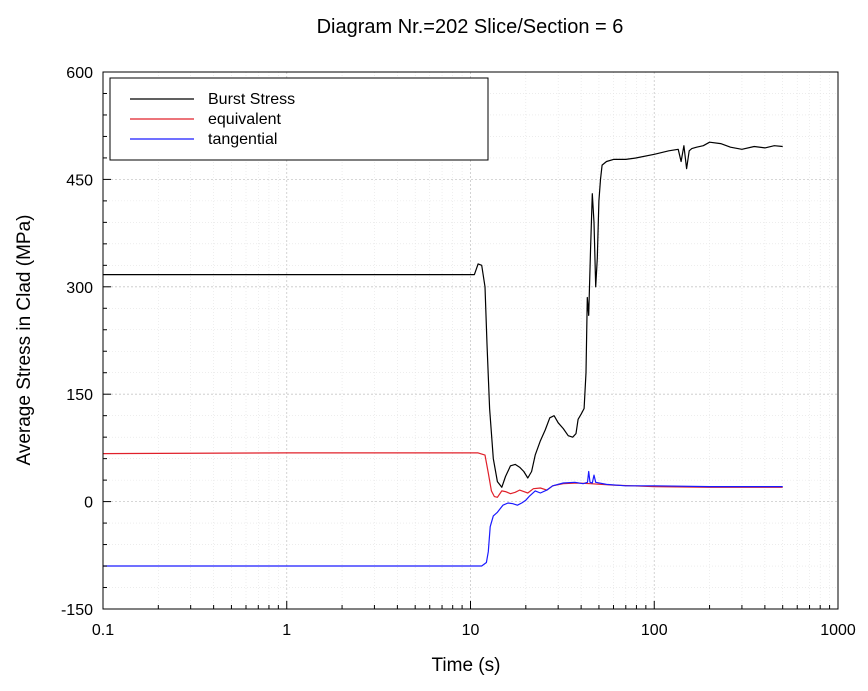  What do you see at coordinates (251, 99) in the screenshot?
I see `legend-label: Burst Stress` at bounding box center [251, 99].